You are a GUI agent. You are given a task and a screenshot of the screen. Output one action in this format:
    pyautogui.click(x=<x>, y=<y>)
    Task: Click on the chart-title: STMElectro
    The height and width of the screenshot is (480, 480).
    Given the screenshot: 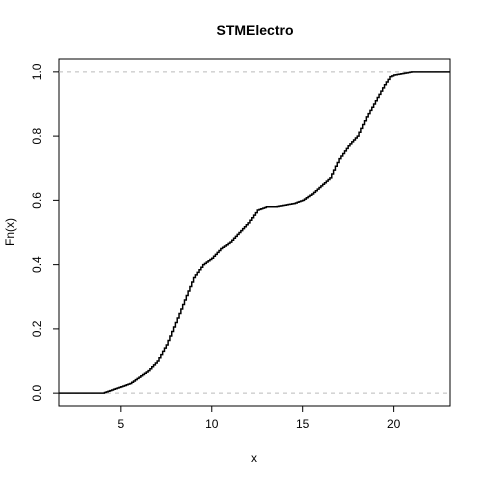 What is the action you would take?
    pyautogui.click(x=254, y=30)
    